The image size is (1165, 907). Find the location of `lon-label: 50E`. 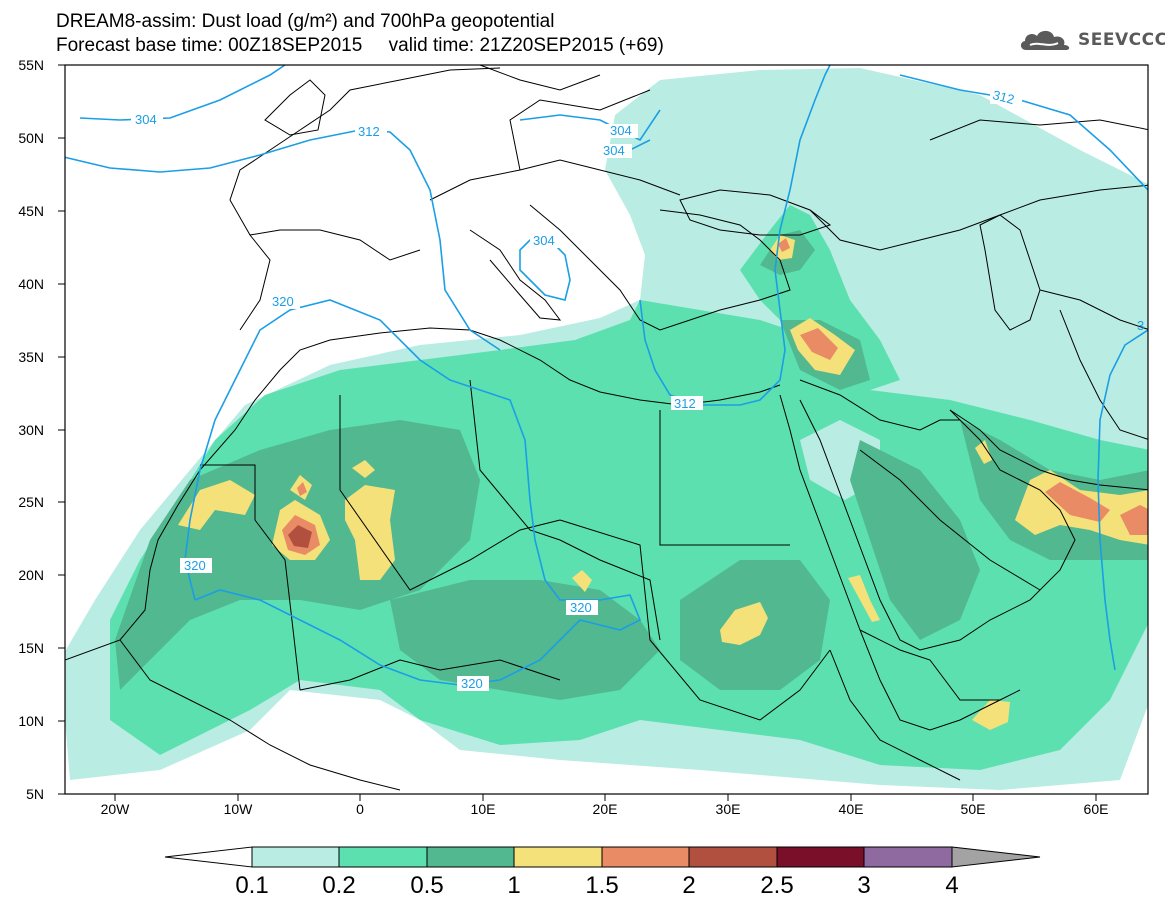

lon-label: 50E is located at coordinates (973, 809).